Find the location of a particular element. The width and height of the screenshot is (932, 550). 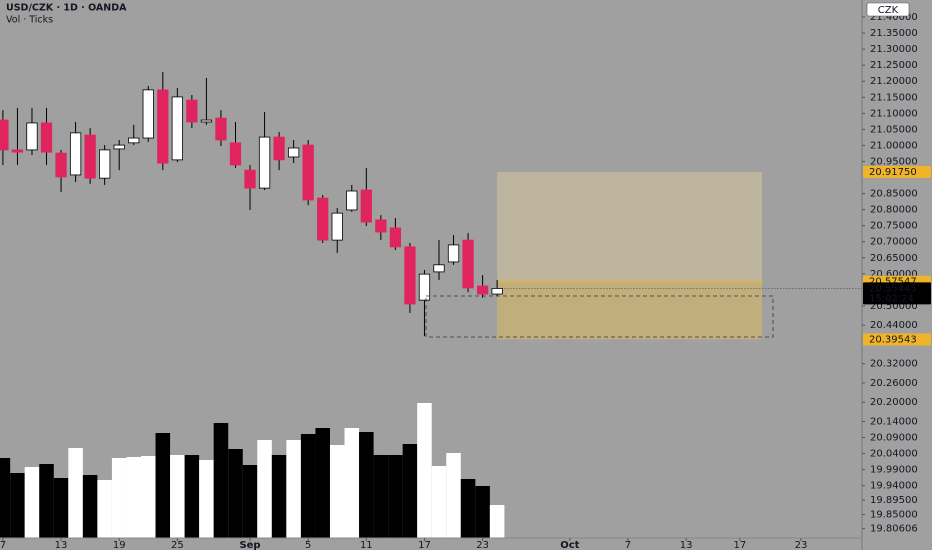

y-tick-label: 20.50000 is located at coordinates (894, 306).